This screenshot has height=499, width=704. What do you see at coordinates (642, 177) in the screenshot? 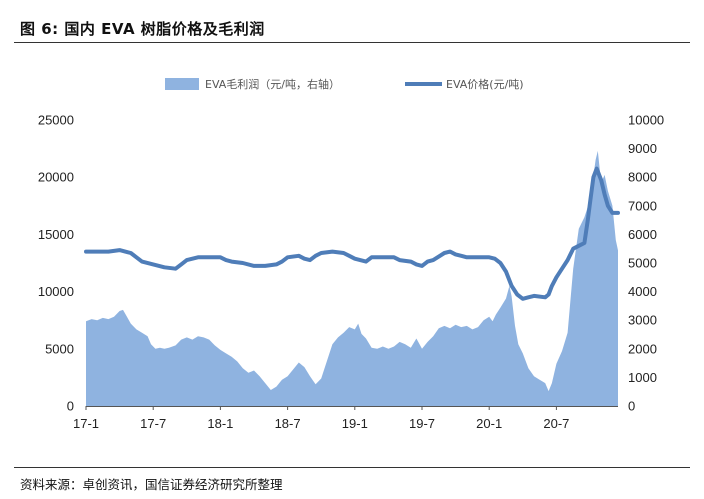
I see `right-axis-tick-label: 8000` at bounding box center [642, 177].